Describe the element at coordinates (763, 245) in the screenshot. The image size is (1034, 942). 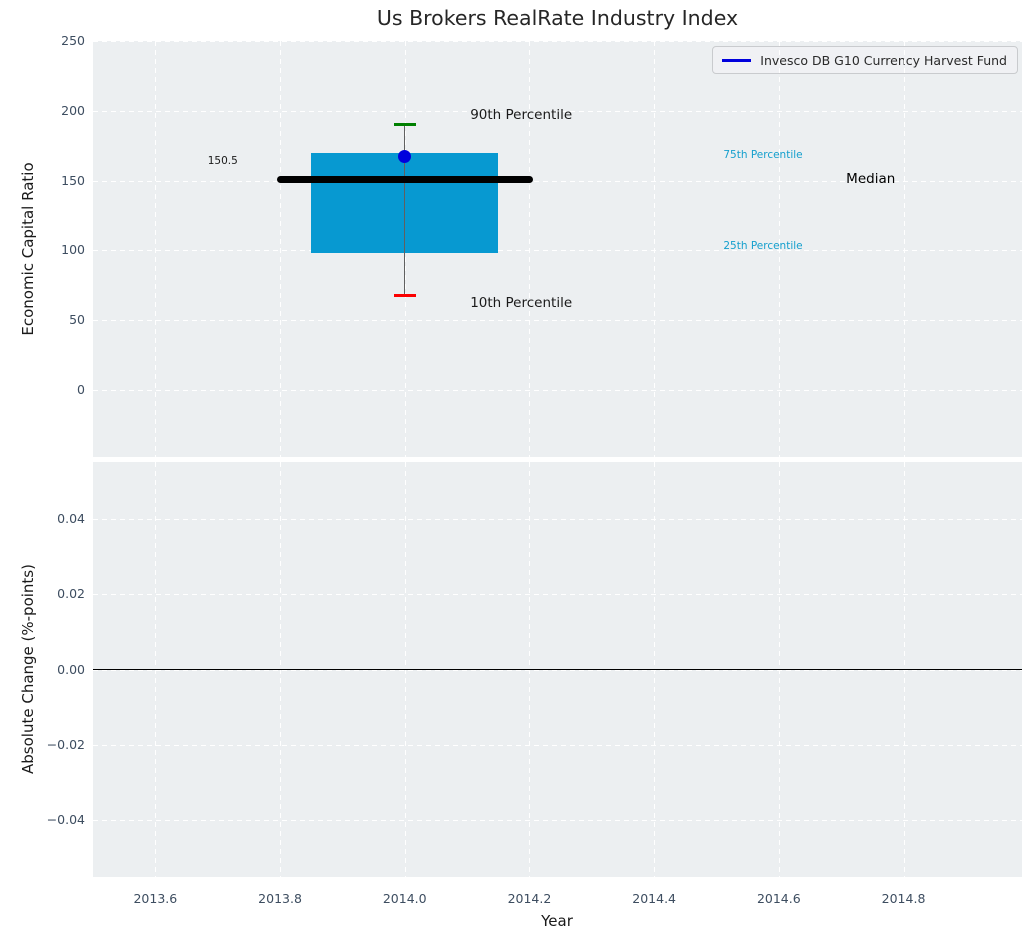
I see `annotation-25th-percentile: 25th Percentile` at that location.